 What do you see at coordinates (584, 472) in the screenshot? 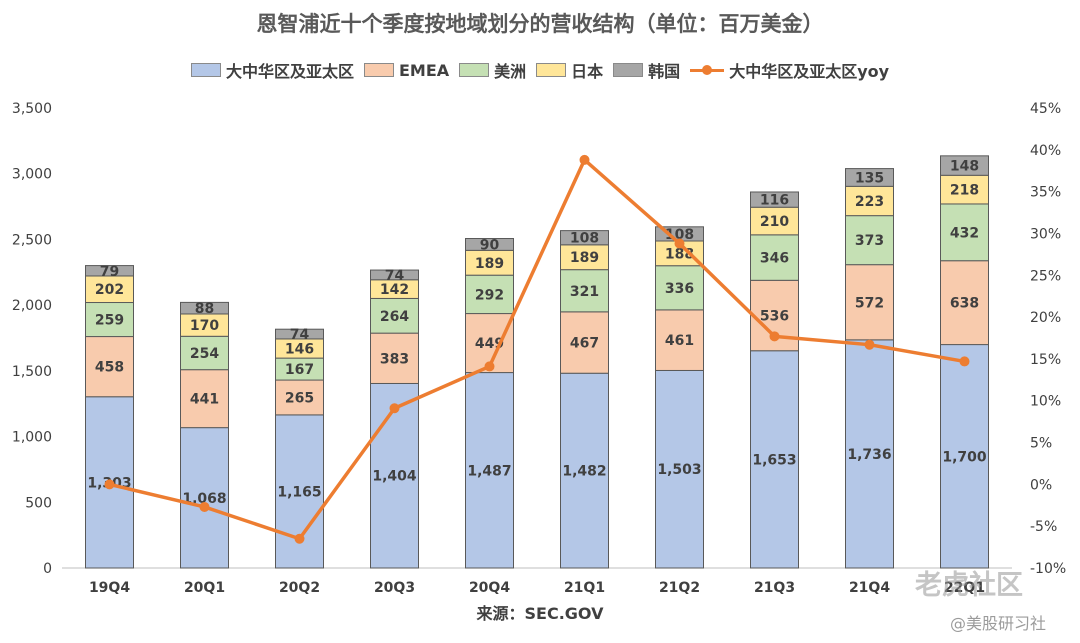
I see `bar-data-label: 1,482` at bounding box center [584, 472].